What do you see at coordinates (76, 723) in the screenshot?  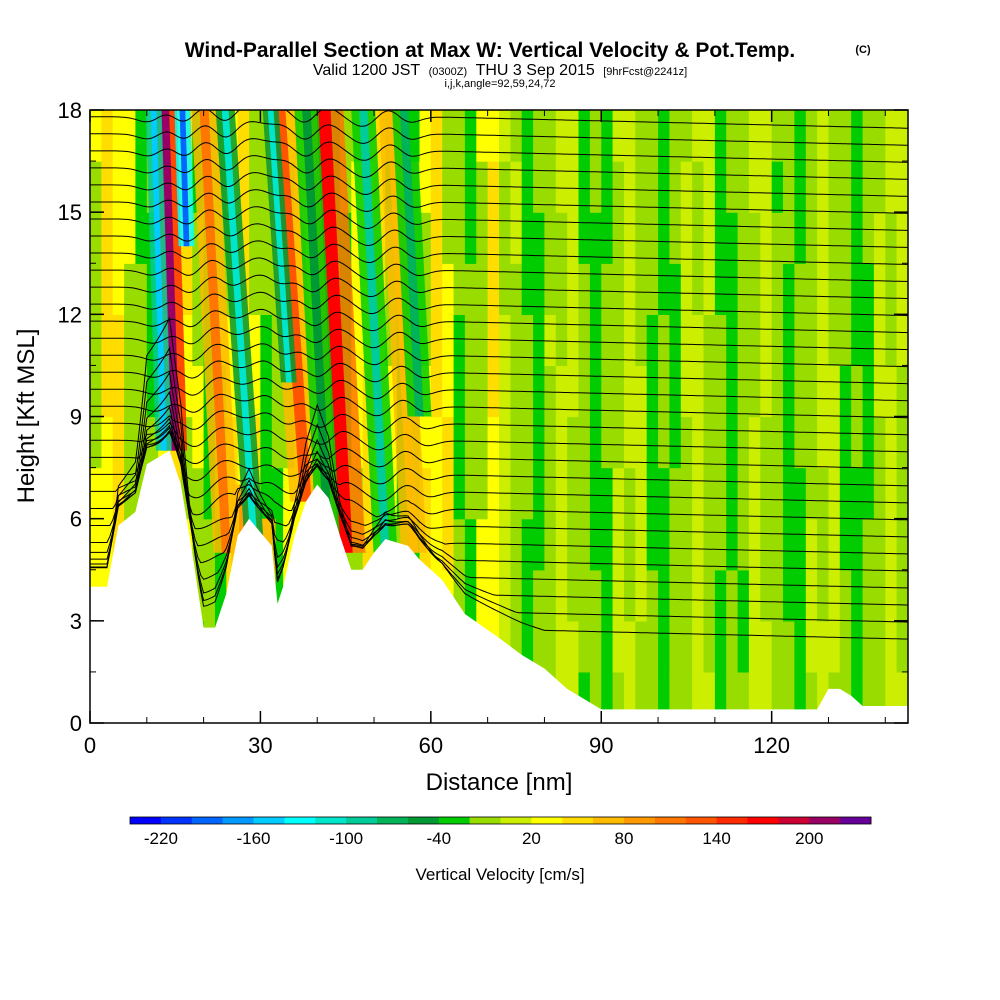 I see `y-tick-label: 0` at bounding box center [76, 723].